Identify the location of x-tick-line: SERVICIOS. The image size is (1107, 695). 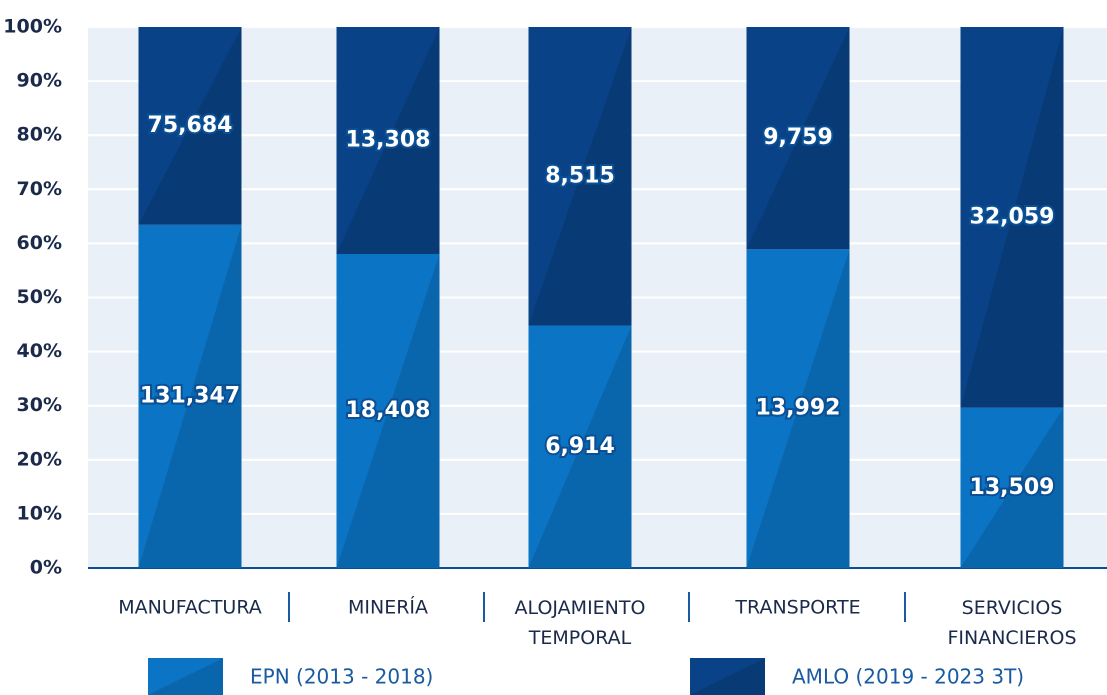
(1012, 608).